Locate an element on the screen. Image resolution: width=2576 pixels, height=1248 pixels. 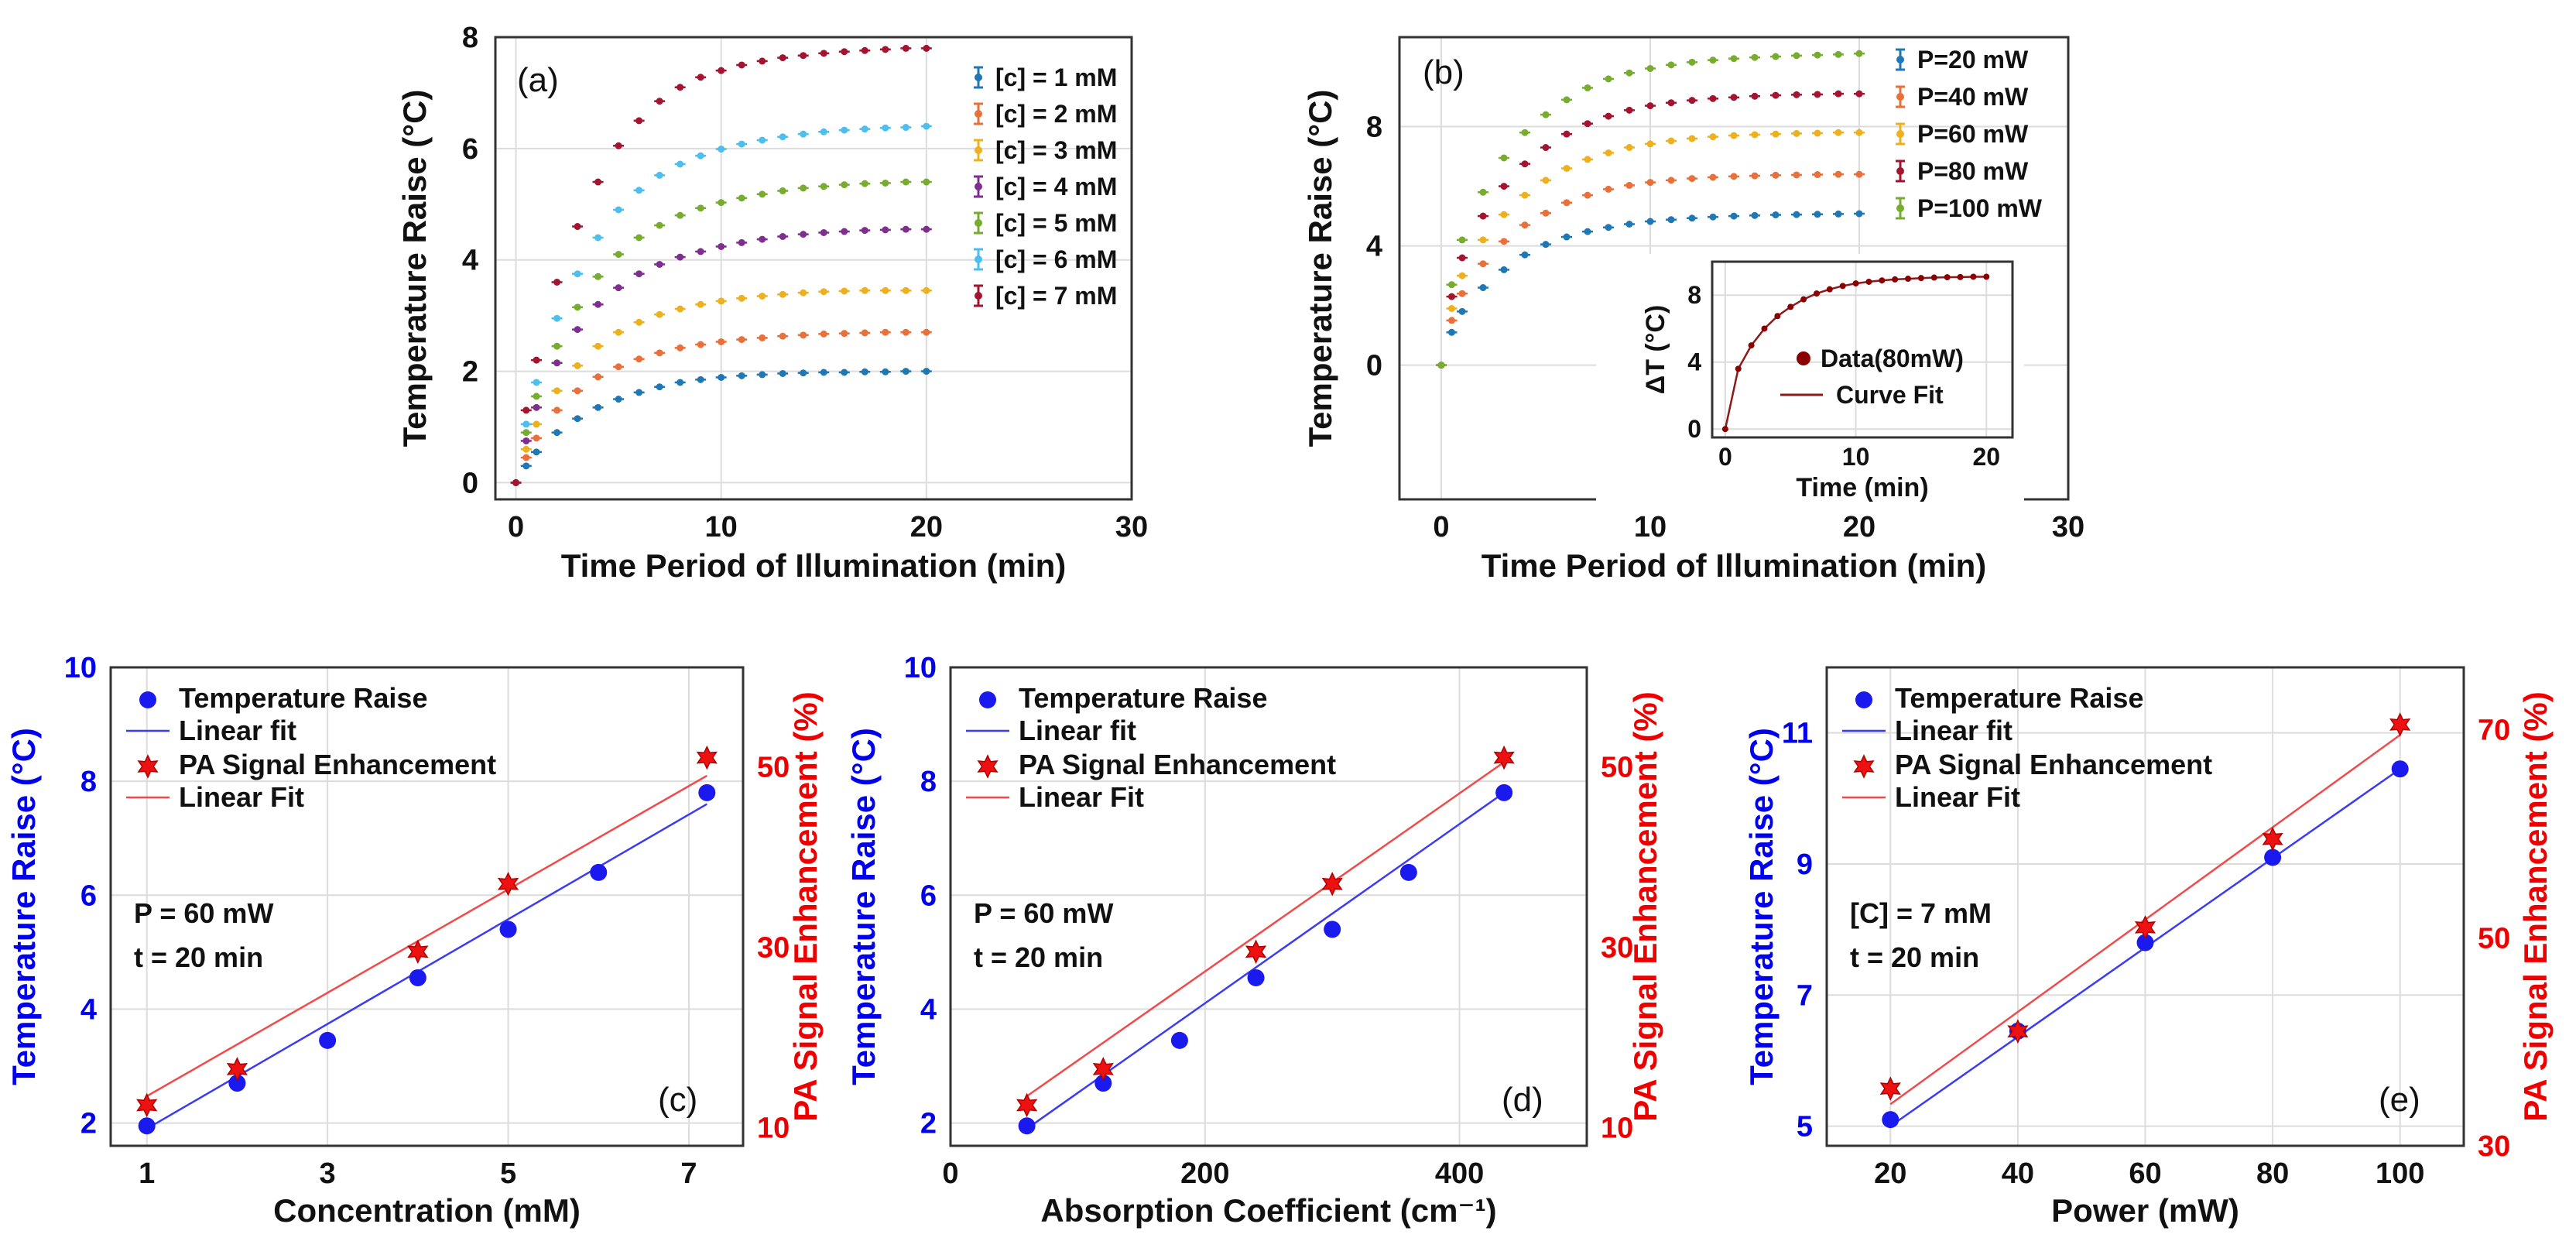
right-y-axis-label: PA Signal Enhancement (%) is located at coordinates (1645, 906).